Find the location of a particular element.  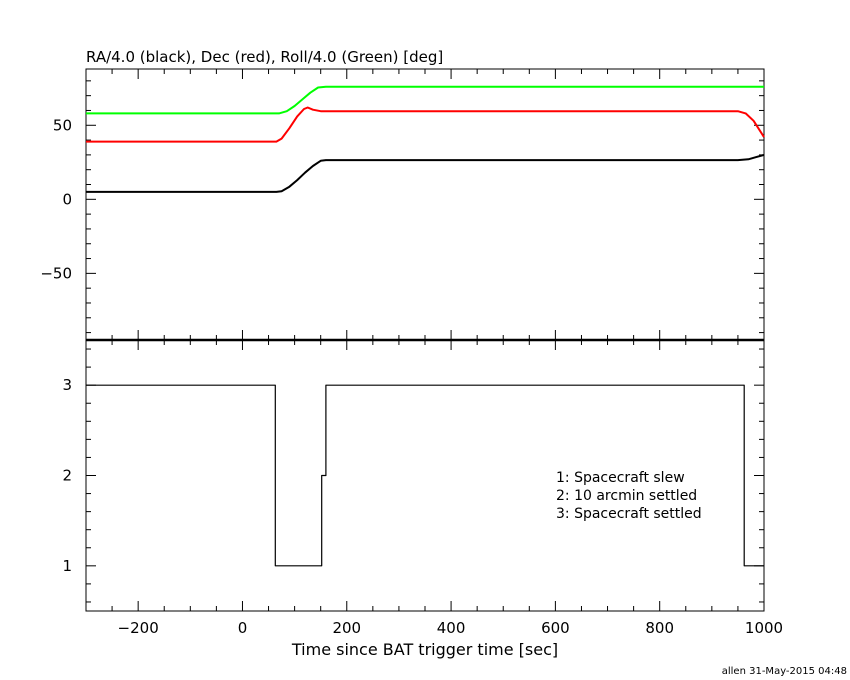

legend-entry-slew: 1: Spacecraft slew is located at coordinates (620, 478).